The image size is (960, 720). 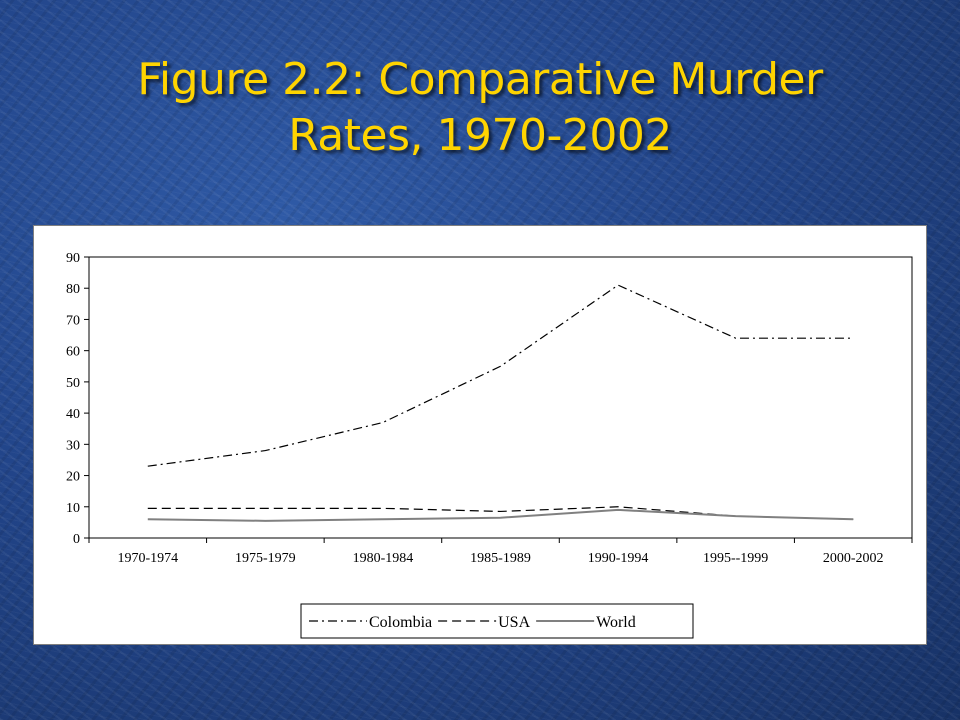 I want to click on y-tick-label: 90, so click(x=73, y=258).